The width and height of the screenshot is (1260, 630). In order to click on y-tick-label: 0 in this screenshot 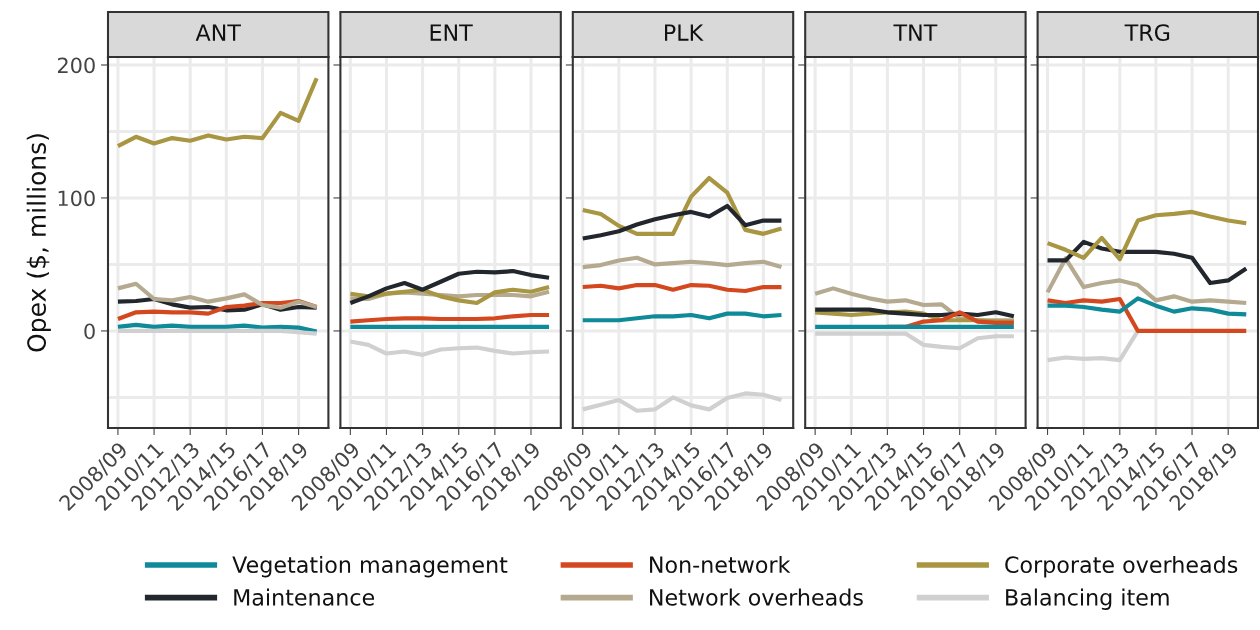, I will do `click(89, 331)`.